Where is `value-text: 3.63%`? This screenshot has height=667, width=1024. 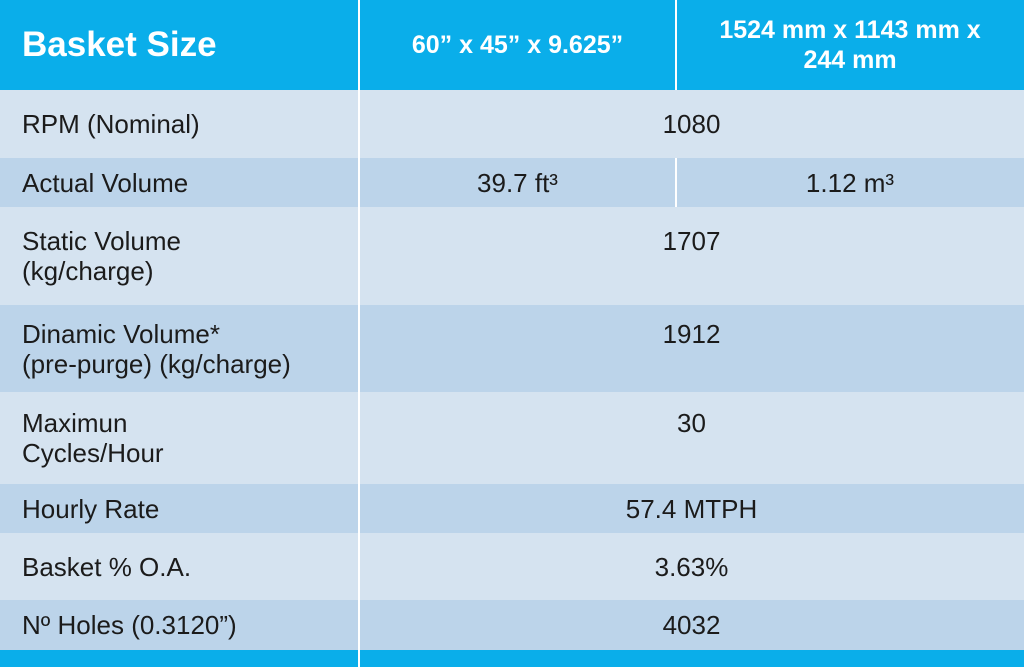 value-text: 3.63% is located at coordinates (691, 566).